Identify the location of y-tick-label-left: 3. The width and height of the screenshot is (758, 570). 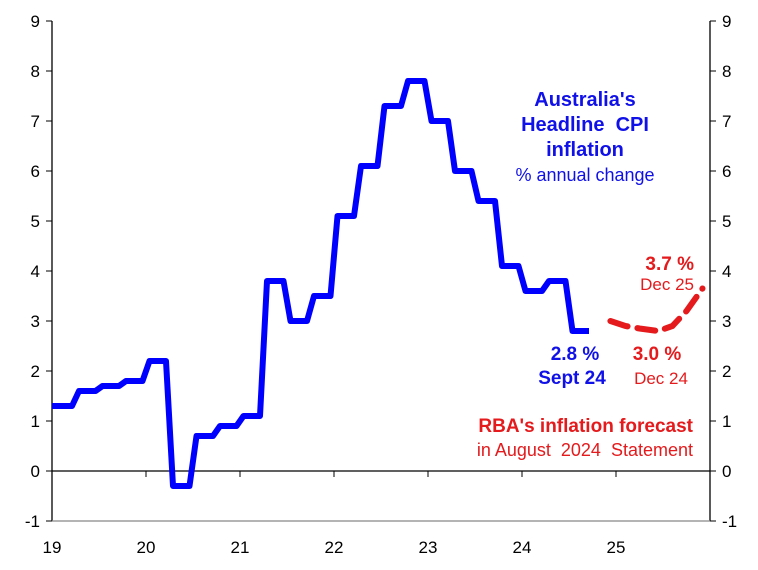
(35, 321).